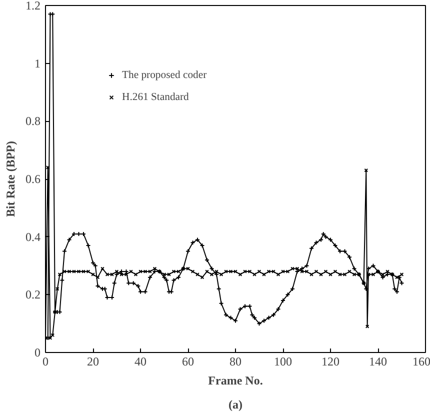  What do you see at coordinates (93, 361) in the screenshot?
I see `x-tick-label: 20` at bounding box center [93, 361].